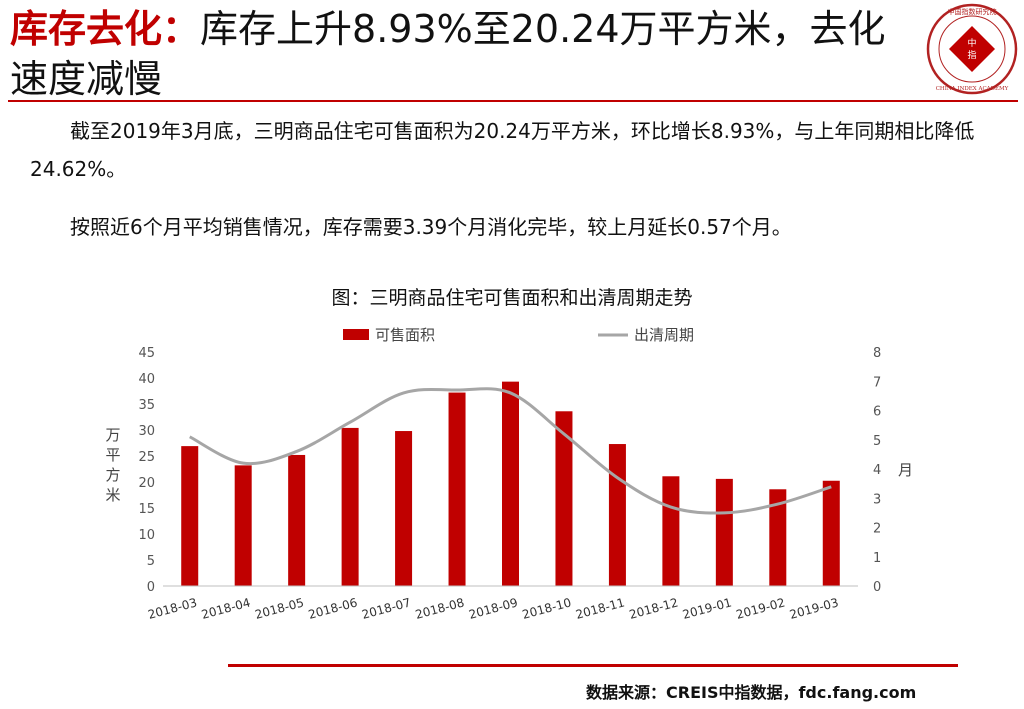 The image size is (1024, 709). What do you see at coordinates (112, 495) in the screenshot?
I see `y-left-label-char-3: 米` at bounding box center [112, 495].